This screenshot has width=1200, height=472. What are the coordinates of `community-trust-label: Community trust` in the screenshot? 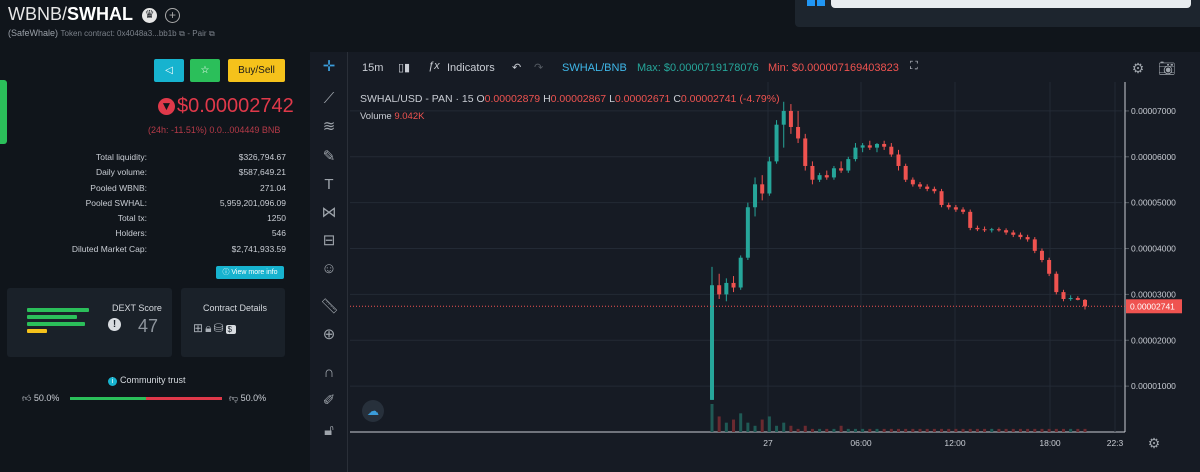 It's located at (153, 380).